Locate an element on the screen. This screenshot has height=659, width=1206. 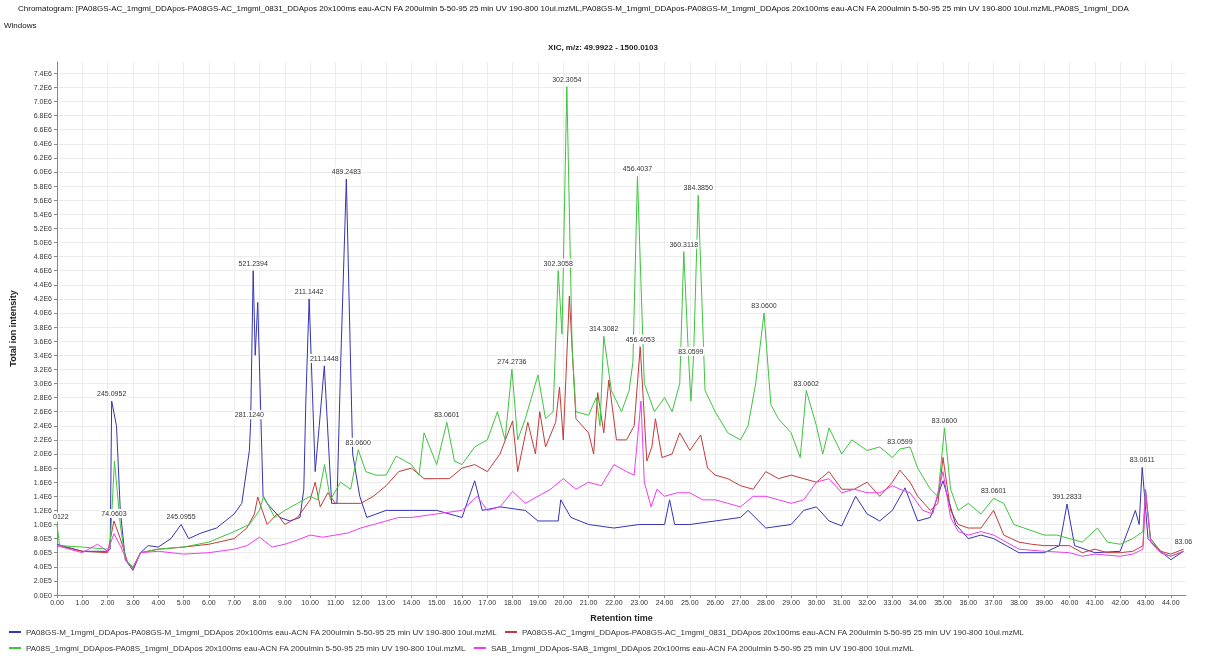
legend-label: PA08S_1mgml_DDApos-PA08S_1mgml_DDApos 20x100ms eau-ACN FA 200ulmin 5-50-95 25 min UV 190-800 10ul.mzML is located at coordinates (246, 648).